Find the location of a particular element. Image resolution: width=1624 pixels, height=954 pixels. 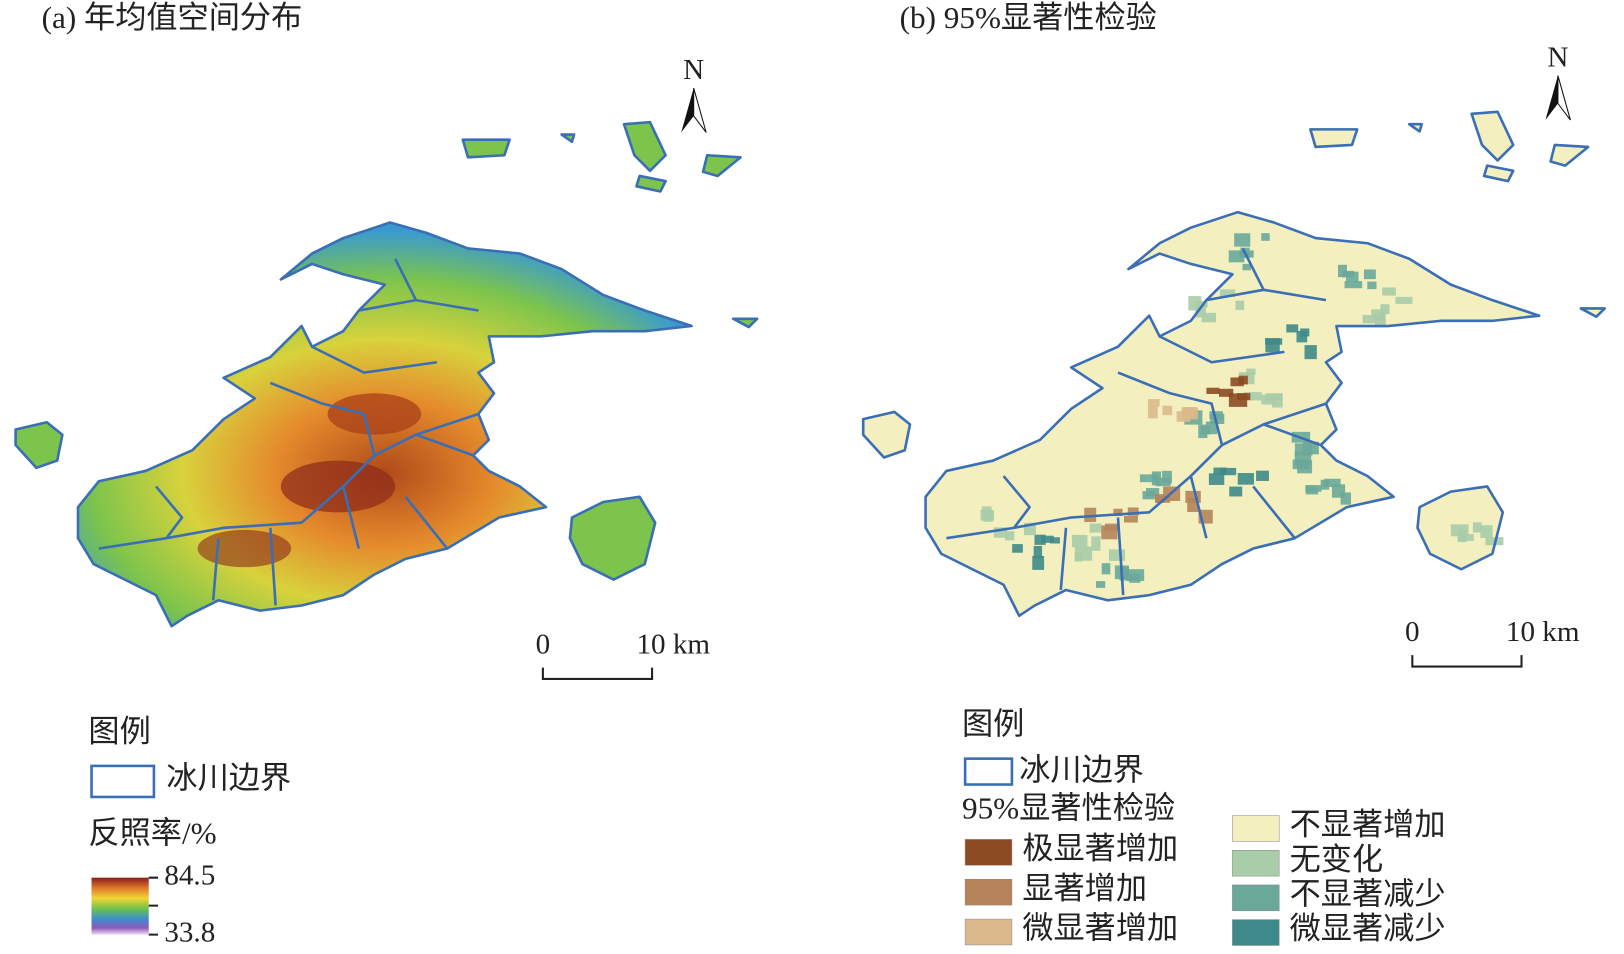

colorbar-max: 84.5 is located at coordinates (189, 875).